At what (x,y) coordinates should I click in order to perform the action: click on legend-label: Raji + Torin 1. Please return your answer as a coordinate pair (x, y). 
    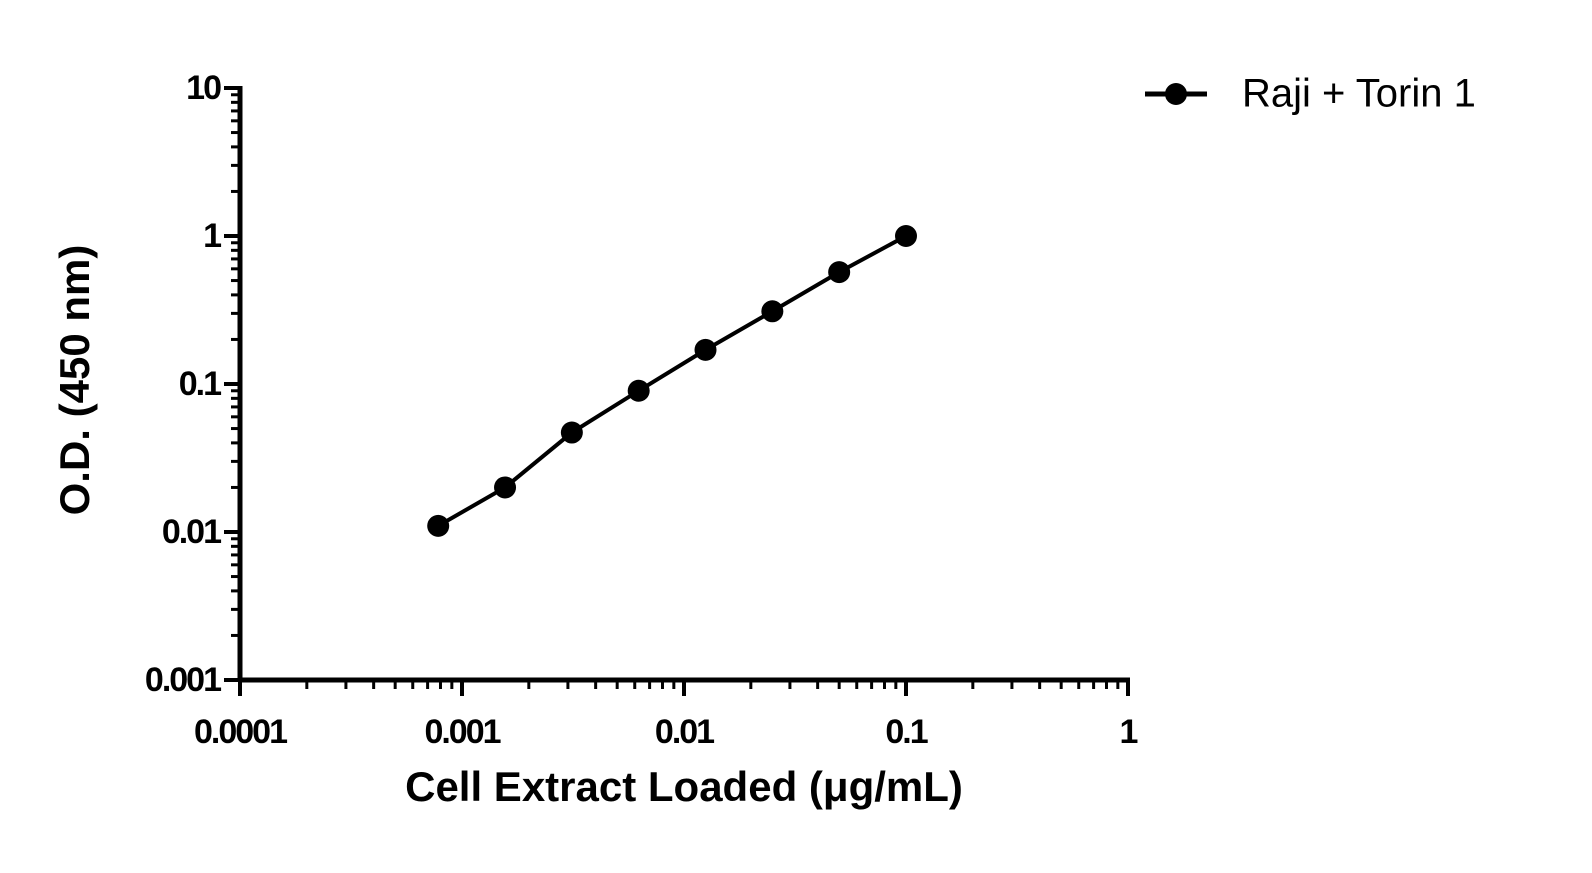
    Looking at the image, I should click on (1359, 94).